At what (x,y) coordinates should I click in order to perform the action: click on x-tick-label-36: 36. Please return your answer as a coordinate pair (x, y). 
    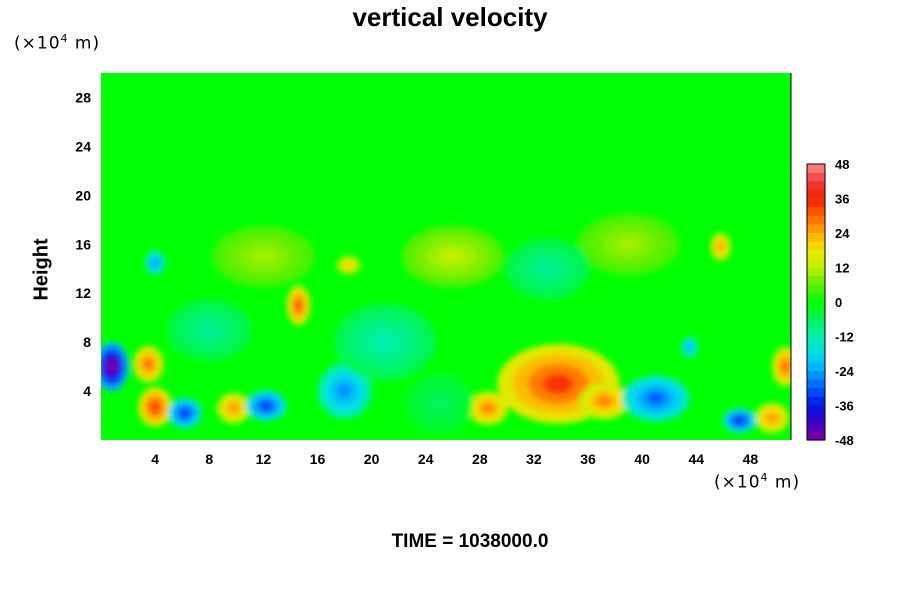
    Looking at the image, I should click on (588, 459).